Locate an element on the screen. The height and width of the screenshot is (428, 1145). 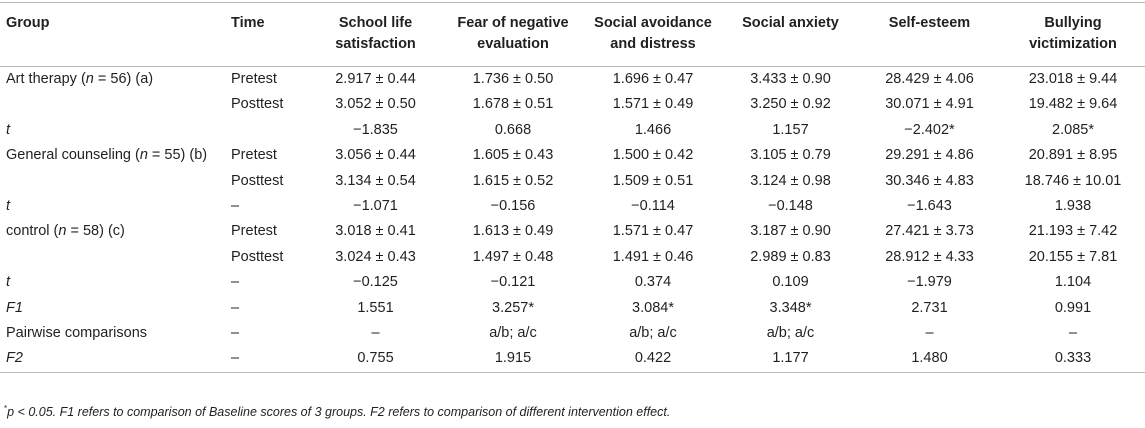
value-cell: 30.346 ± 4.83 is located at coordinates (929, 180).